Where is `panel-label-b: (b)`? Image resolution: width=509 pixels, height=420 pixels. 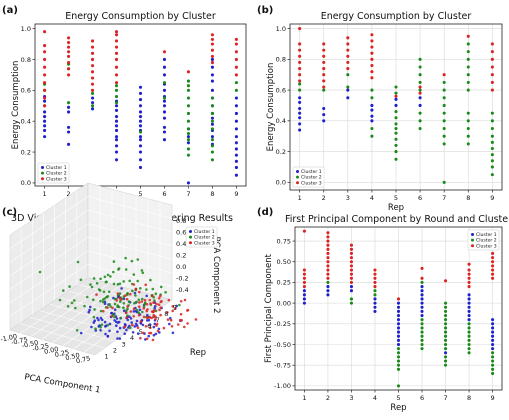 panel-label-b: (b) is located at coordinates (265, 10).